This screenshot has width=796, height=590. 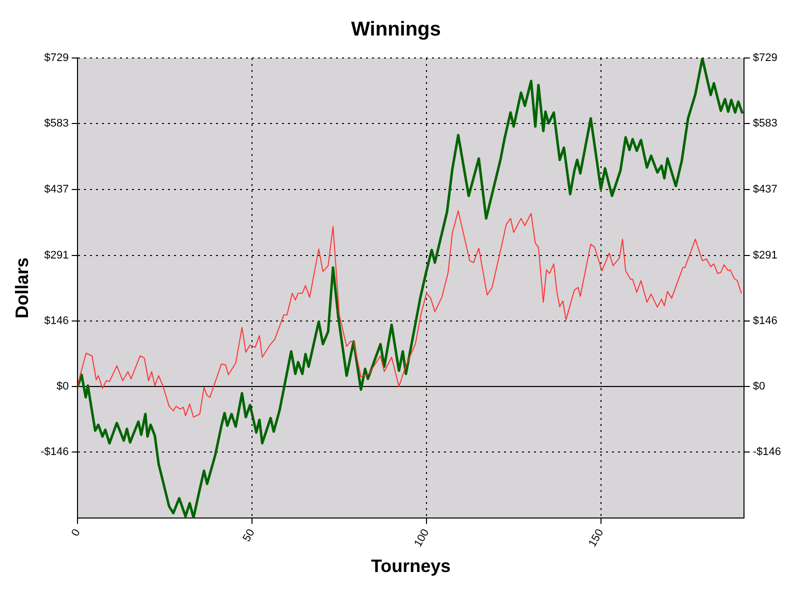 What do you see at coordinates (422, 538) in the screenshot?
I see `x-tick-label: 100` at bounding box center [422, 538].